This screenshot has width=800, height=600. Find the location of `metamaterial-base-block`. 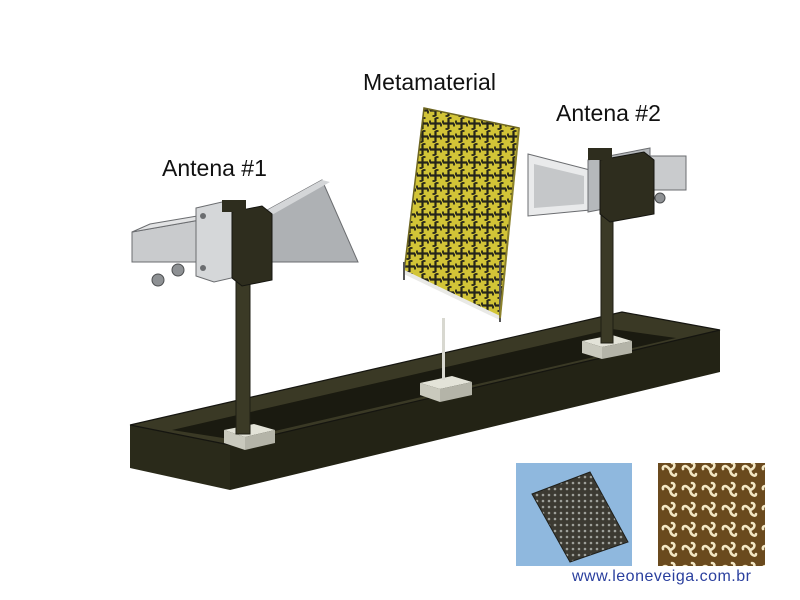

metamaterial-base-block is located at coordinates (446, 389).